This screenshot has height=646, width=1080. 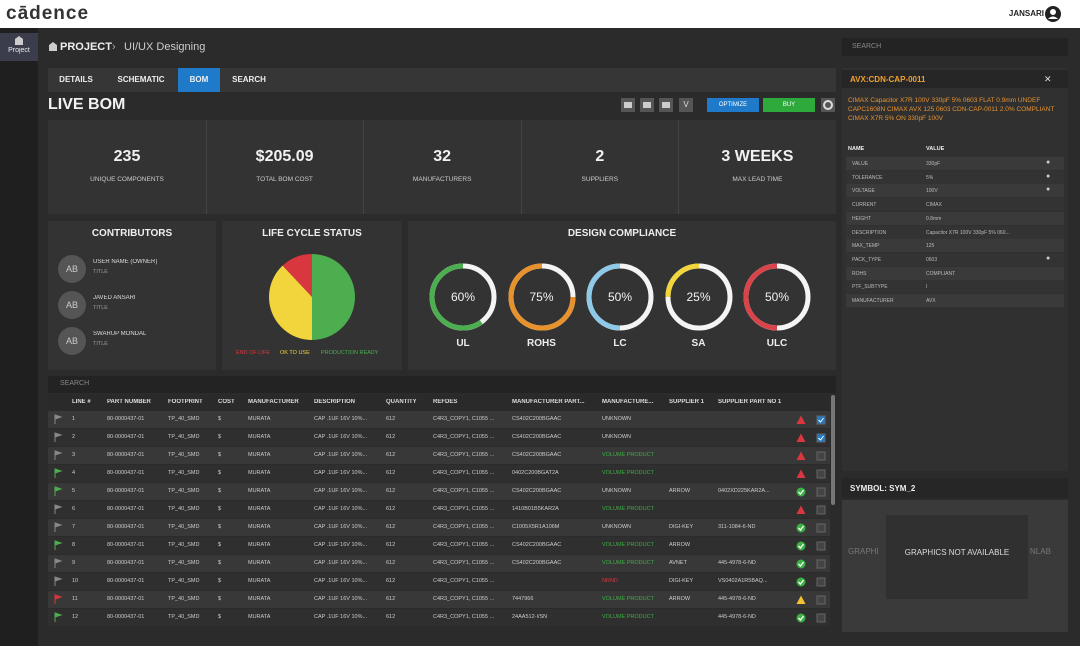 I want to click on part-title: AVX:CDN-CAP-0011, so click(x=888, y=79).